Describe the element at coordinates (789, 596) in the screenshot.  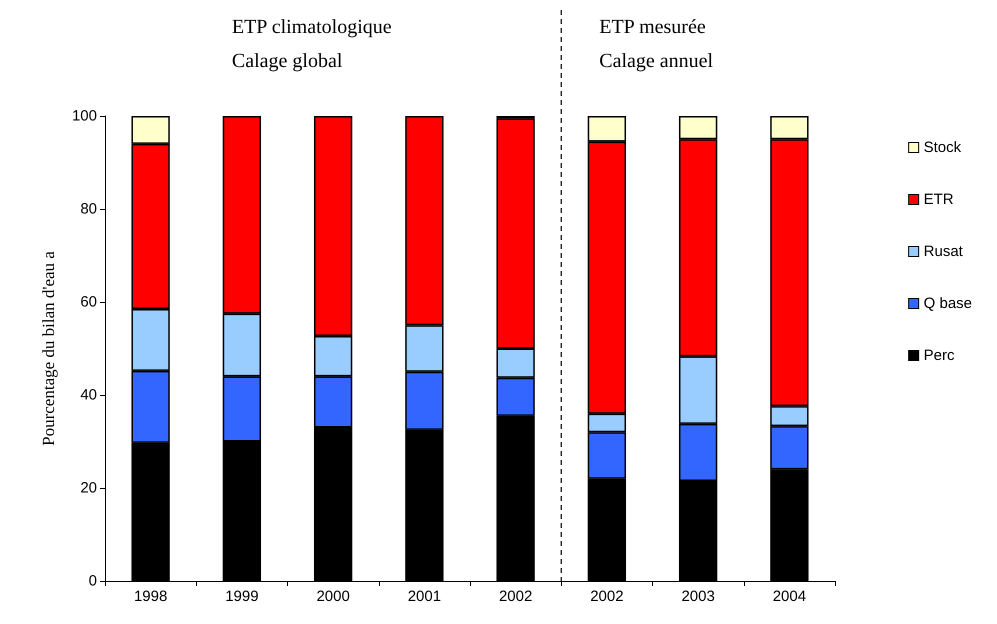
I see `x-tick-label: 2004` at that location.